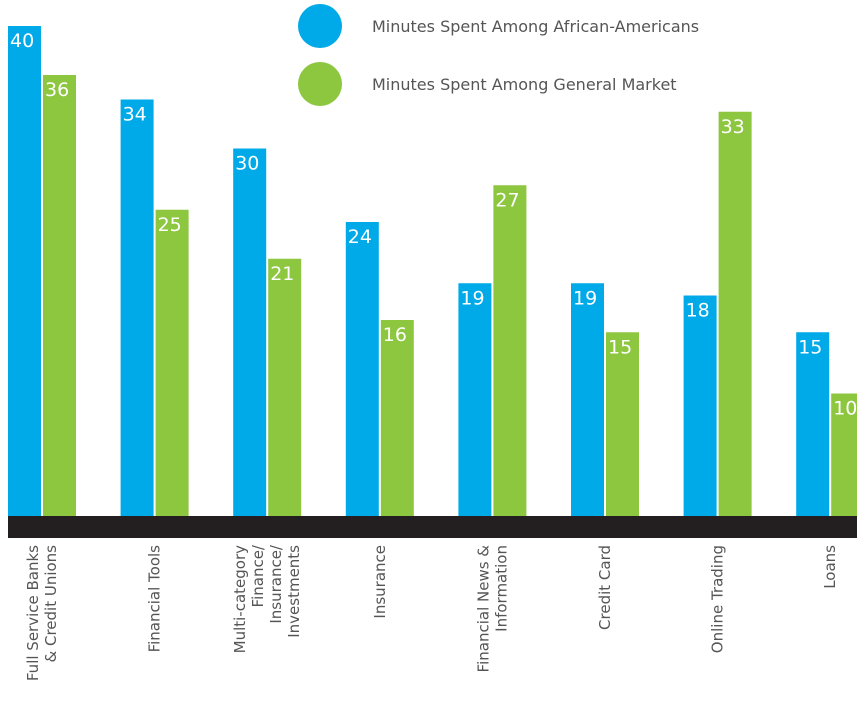 The width and height of the screenshot is (857, 719). What do you see at coordinates (247, 164) in the screenshot?
I see `data-label-1-3: 30` at bounding box center [247, 164].